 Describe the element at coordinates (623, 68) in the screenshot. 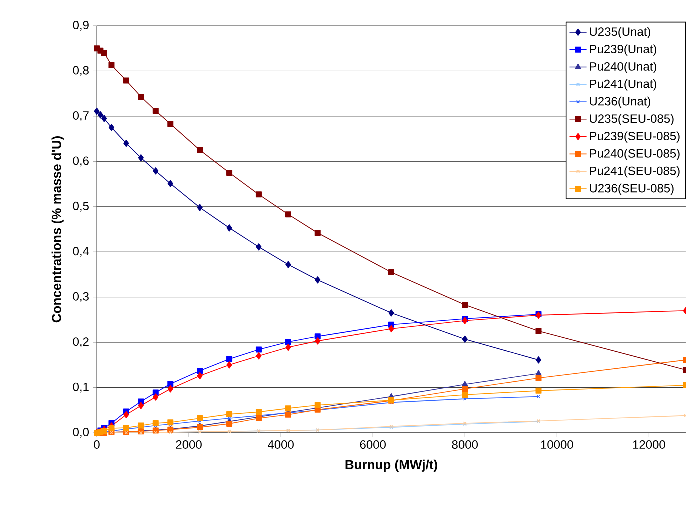

I see `legend-label: Pu240(Unat)` at that location.